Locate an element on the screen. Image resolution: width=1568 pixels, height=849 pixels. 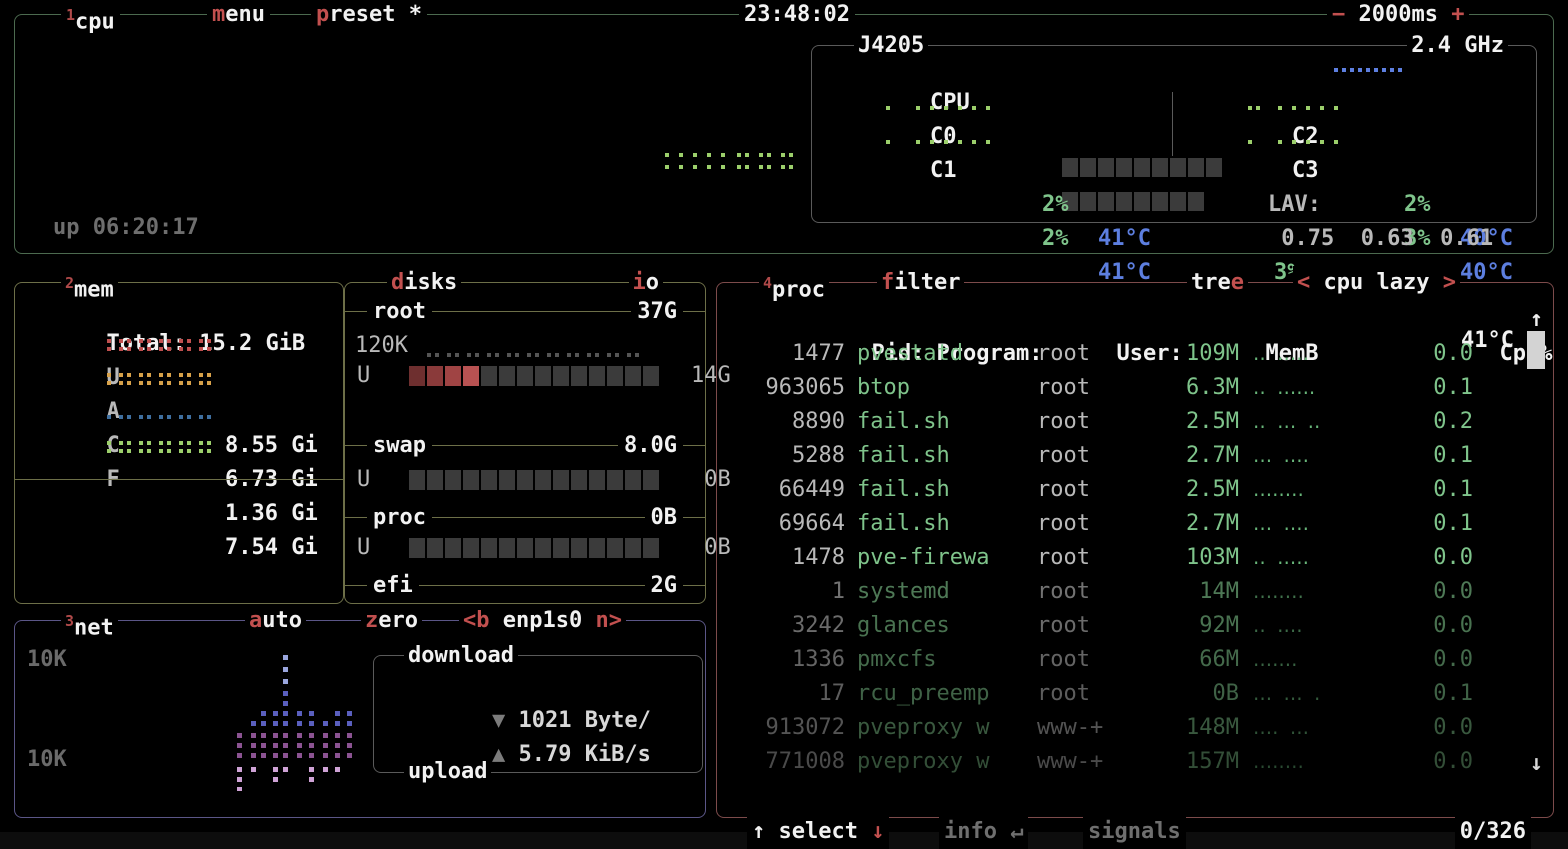
proc-tab: 4proc is located at coordinates (794, 287).